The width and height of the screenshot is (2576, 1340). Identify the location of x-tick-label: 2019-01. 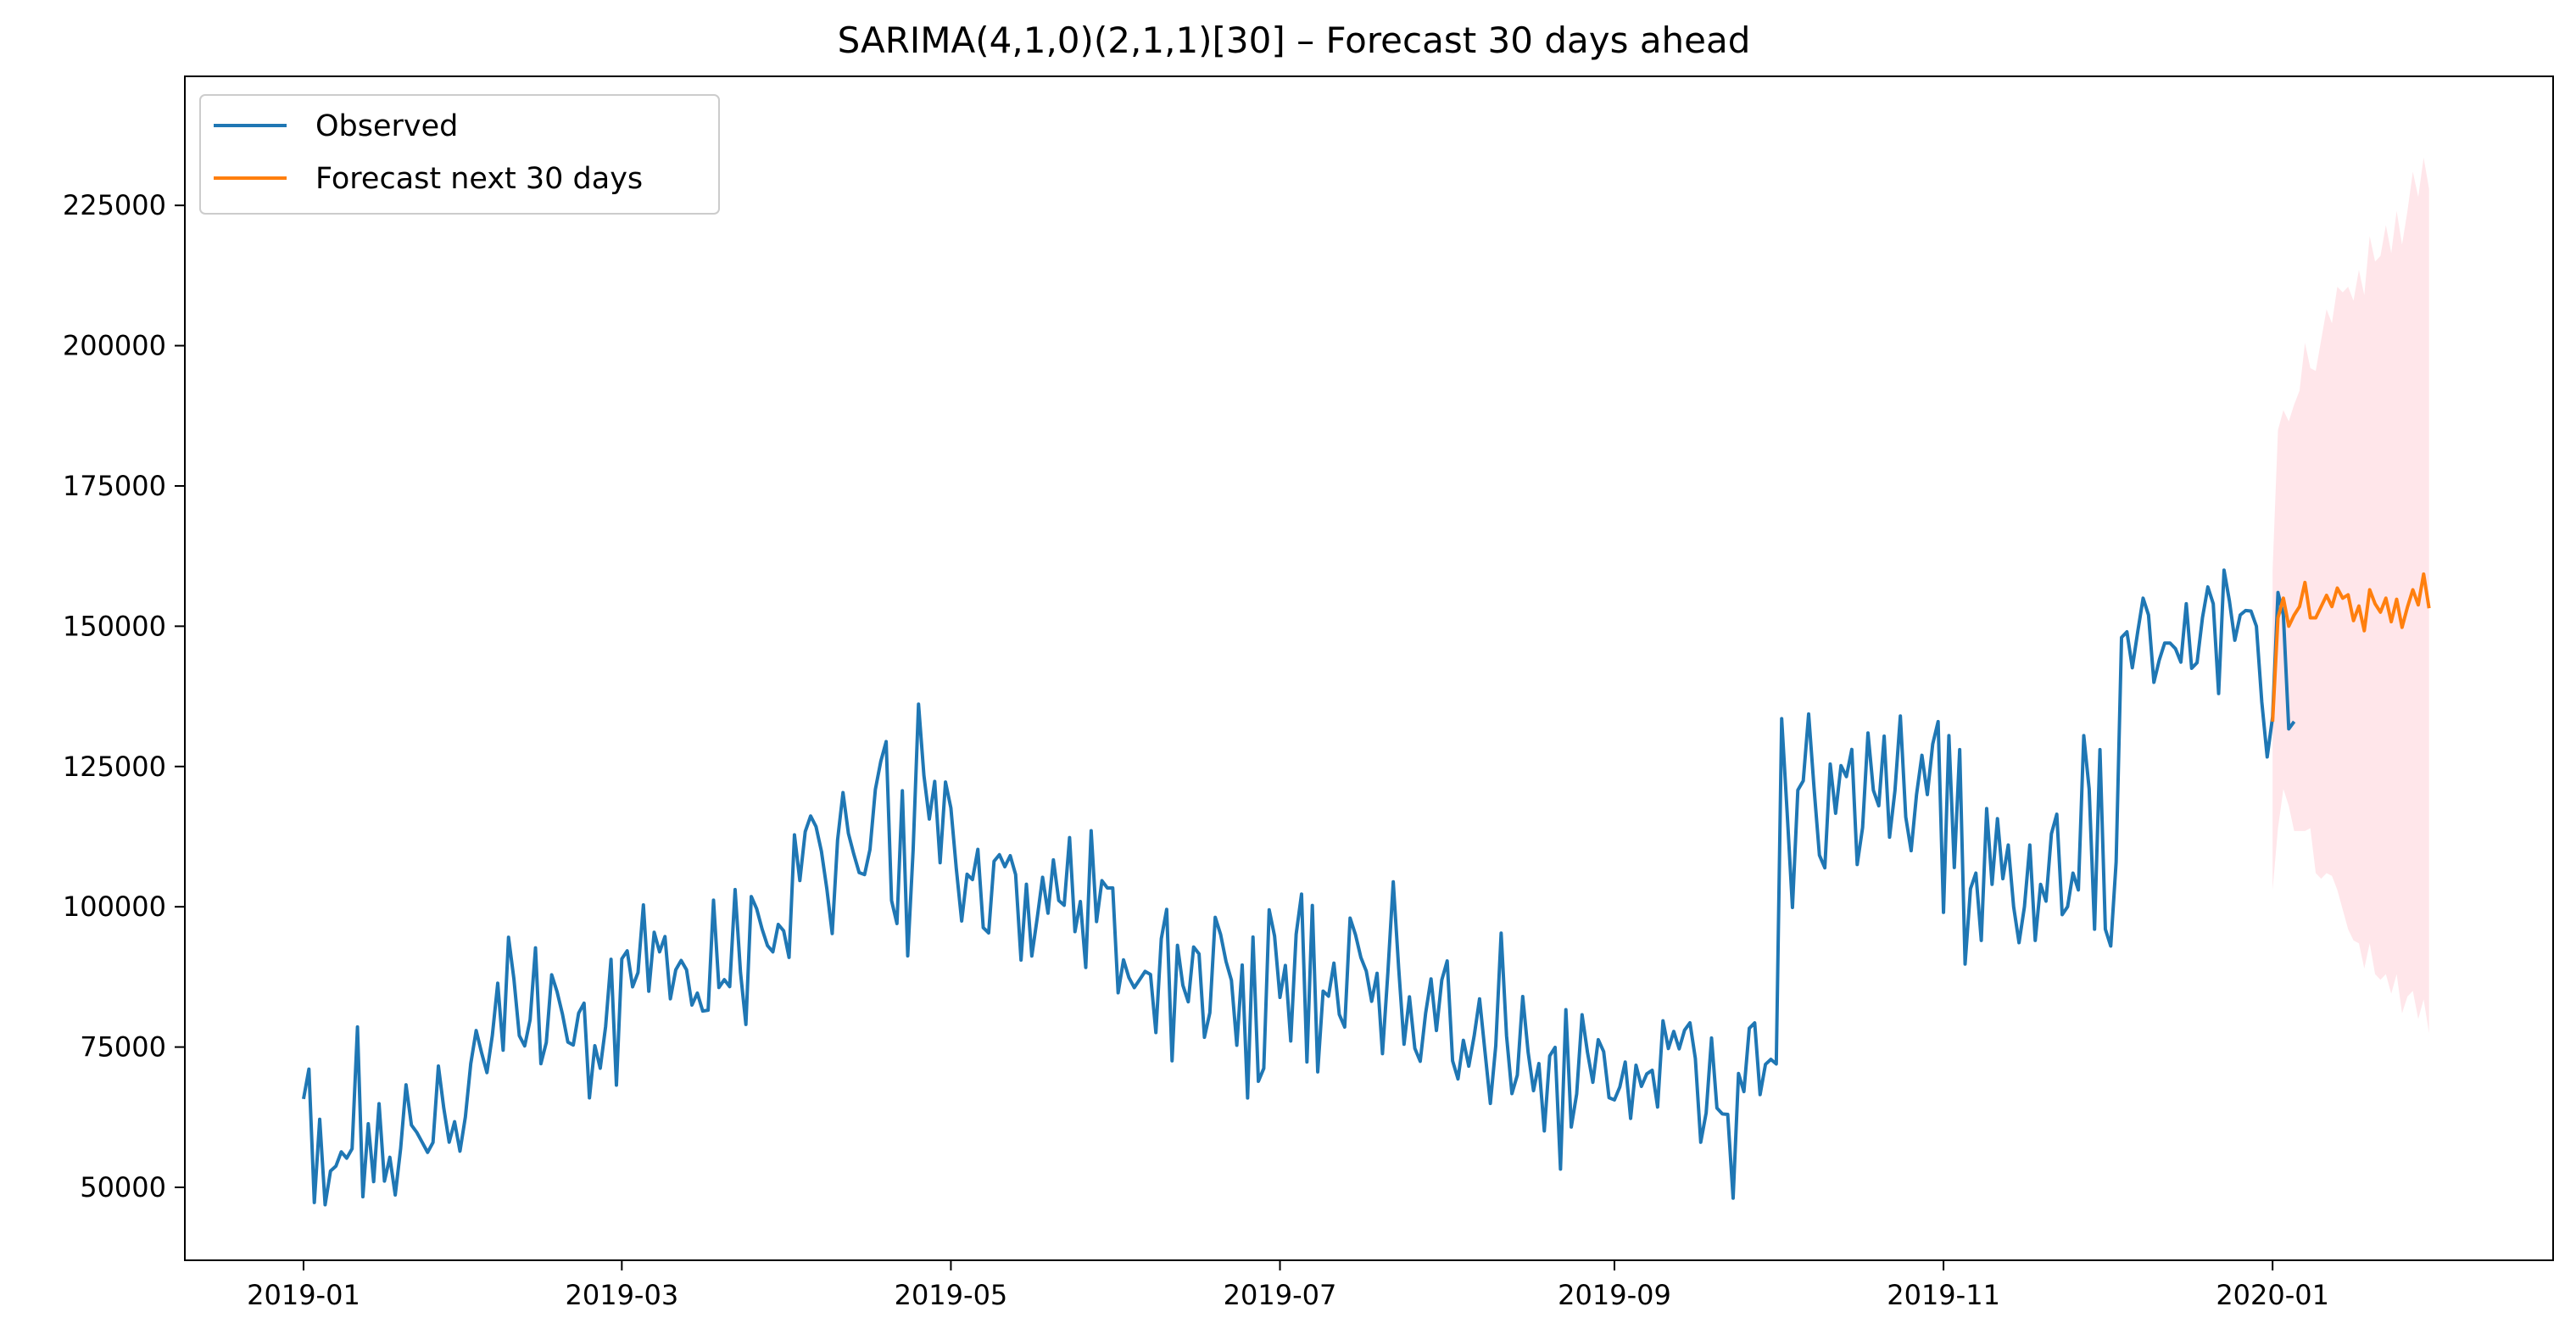
(303, 1295).